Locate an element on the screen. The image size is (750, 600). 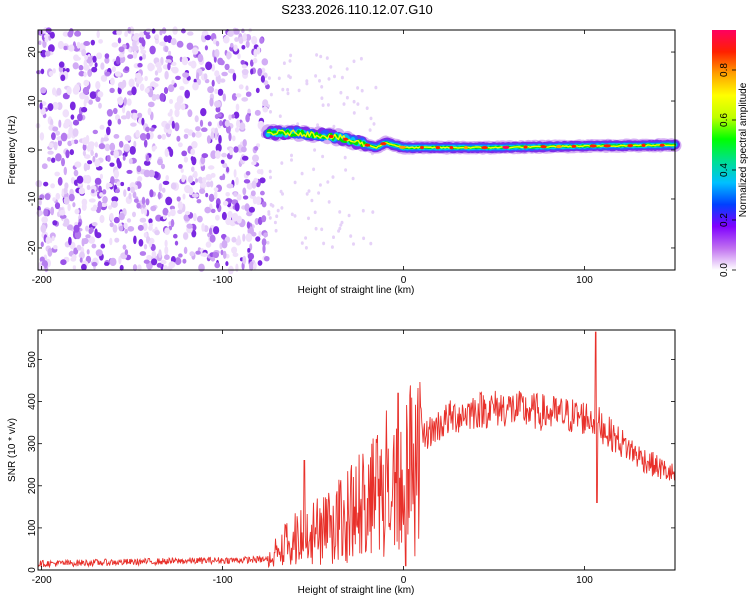
colorbar-tick-label: 0.2 is located at coordinates (724, 220).